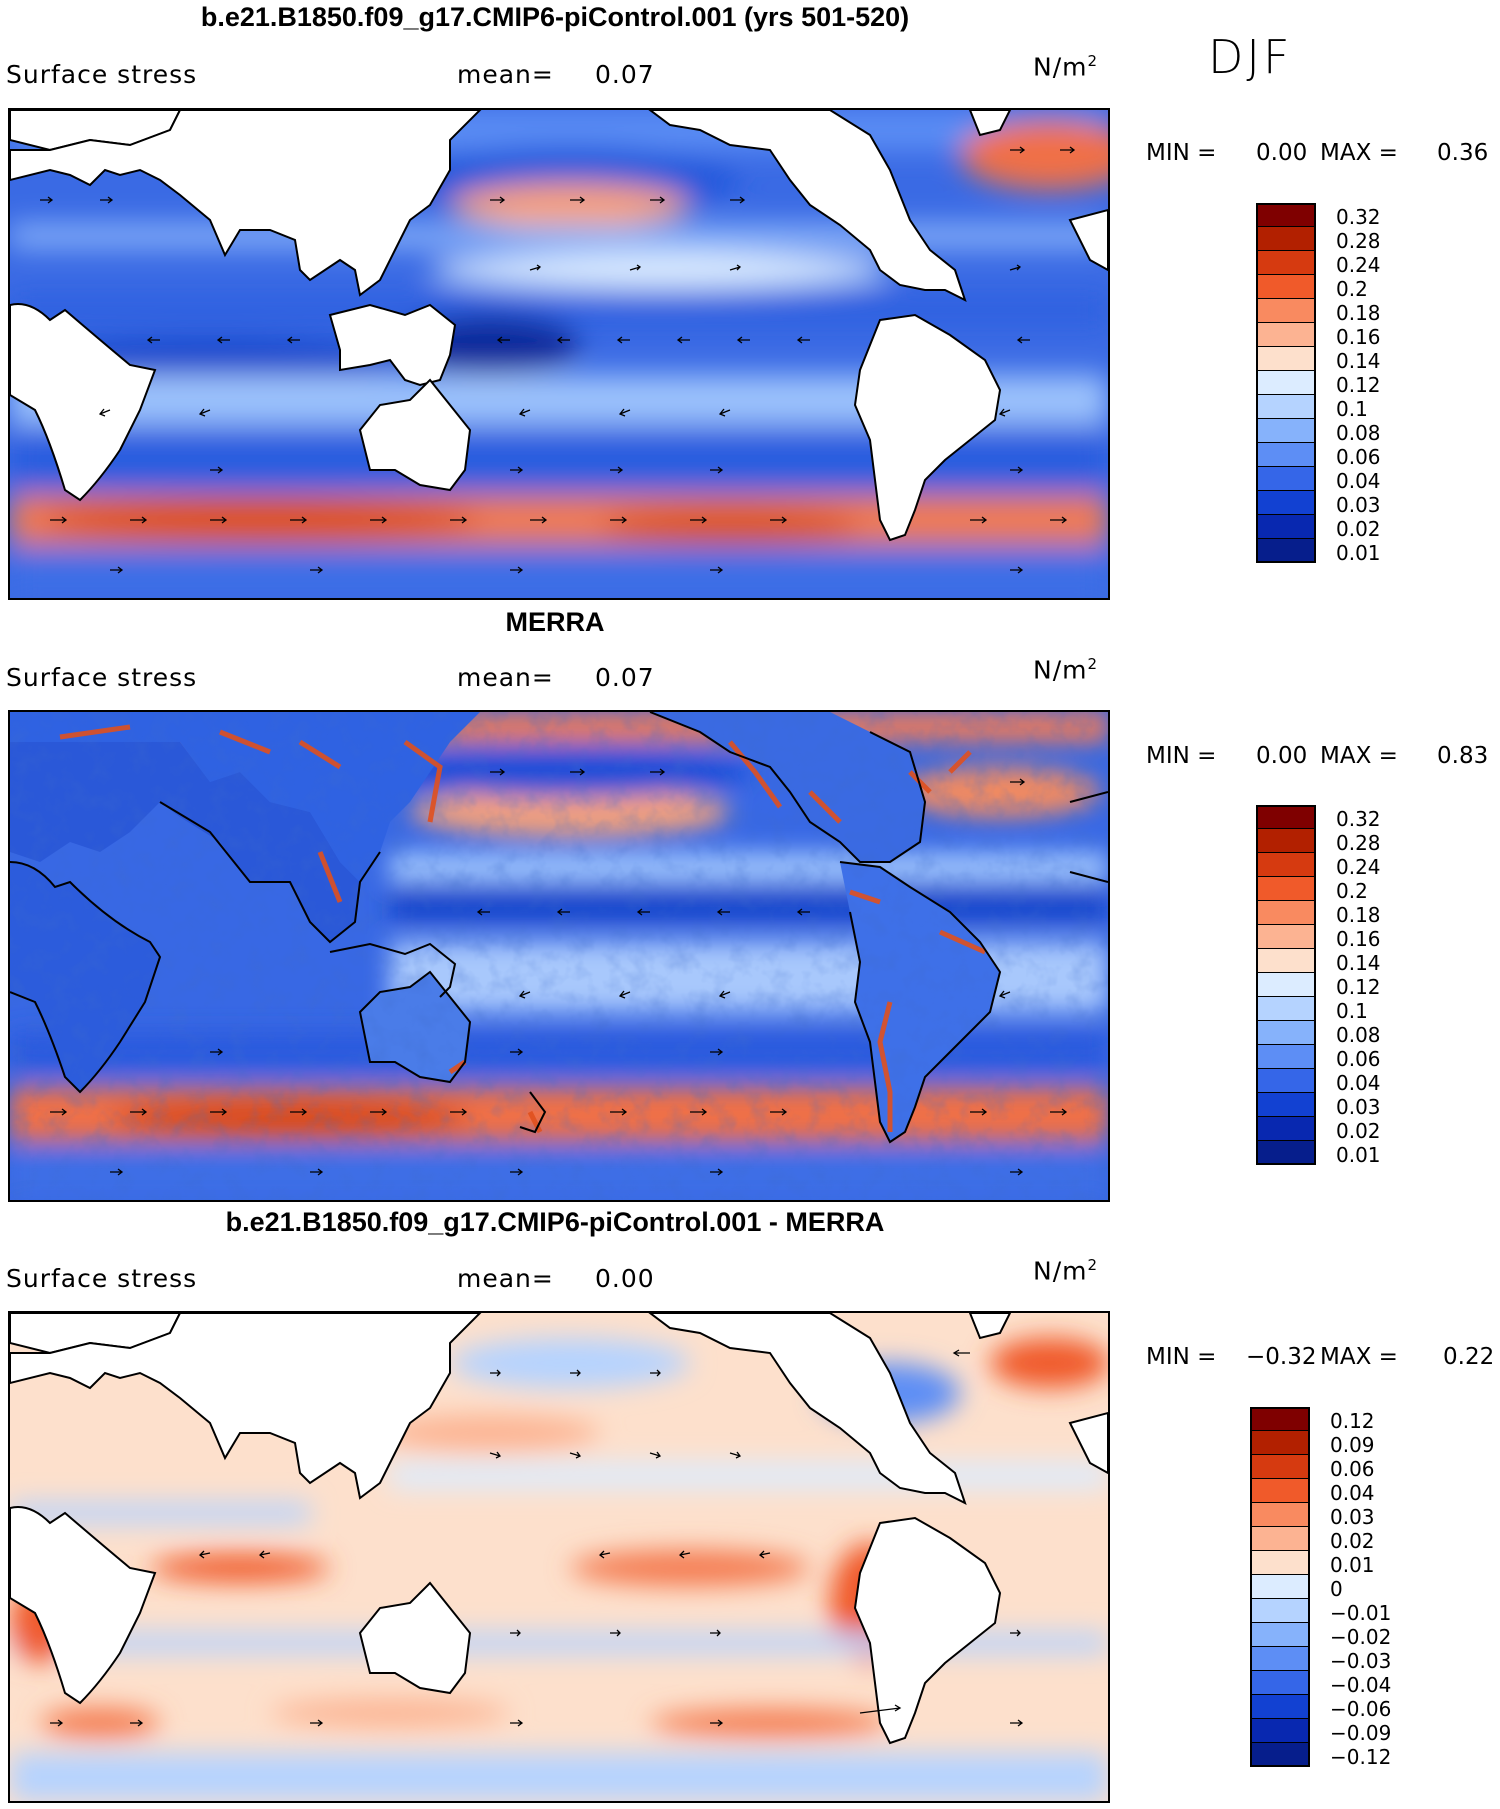  What do you see at coordinates (1358, 867) in the screenshot?
I see `colorbar-tick-label: 0.24` at bounding box center [1358, 867].